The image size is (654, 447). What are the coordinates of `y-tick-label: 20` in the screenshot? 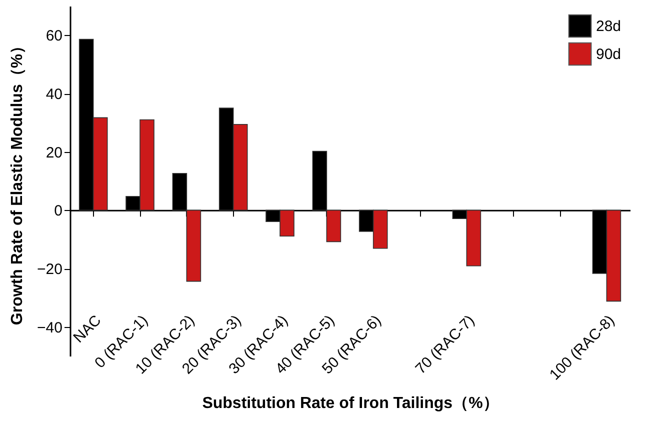 It's located at (54, 153).